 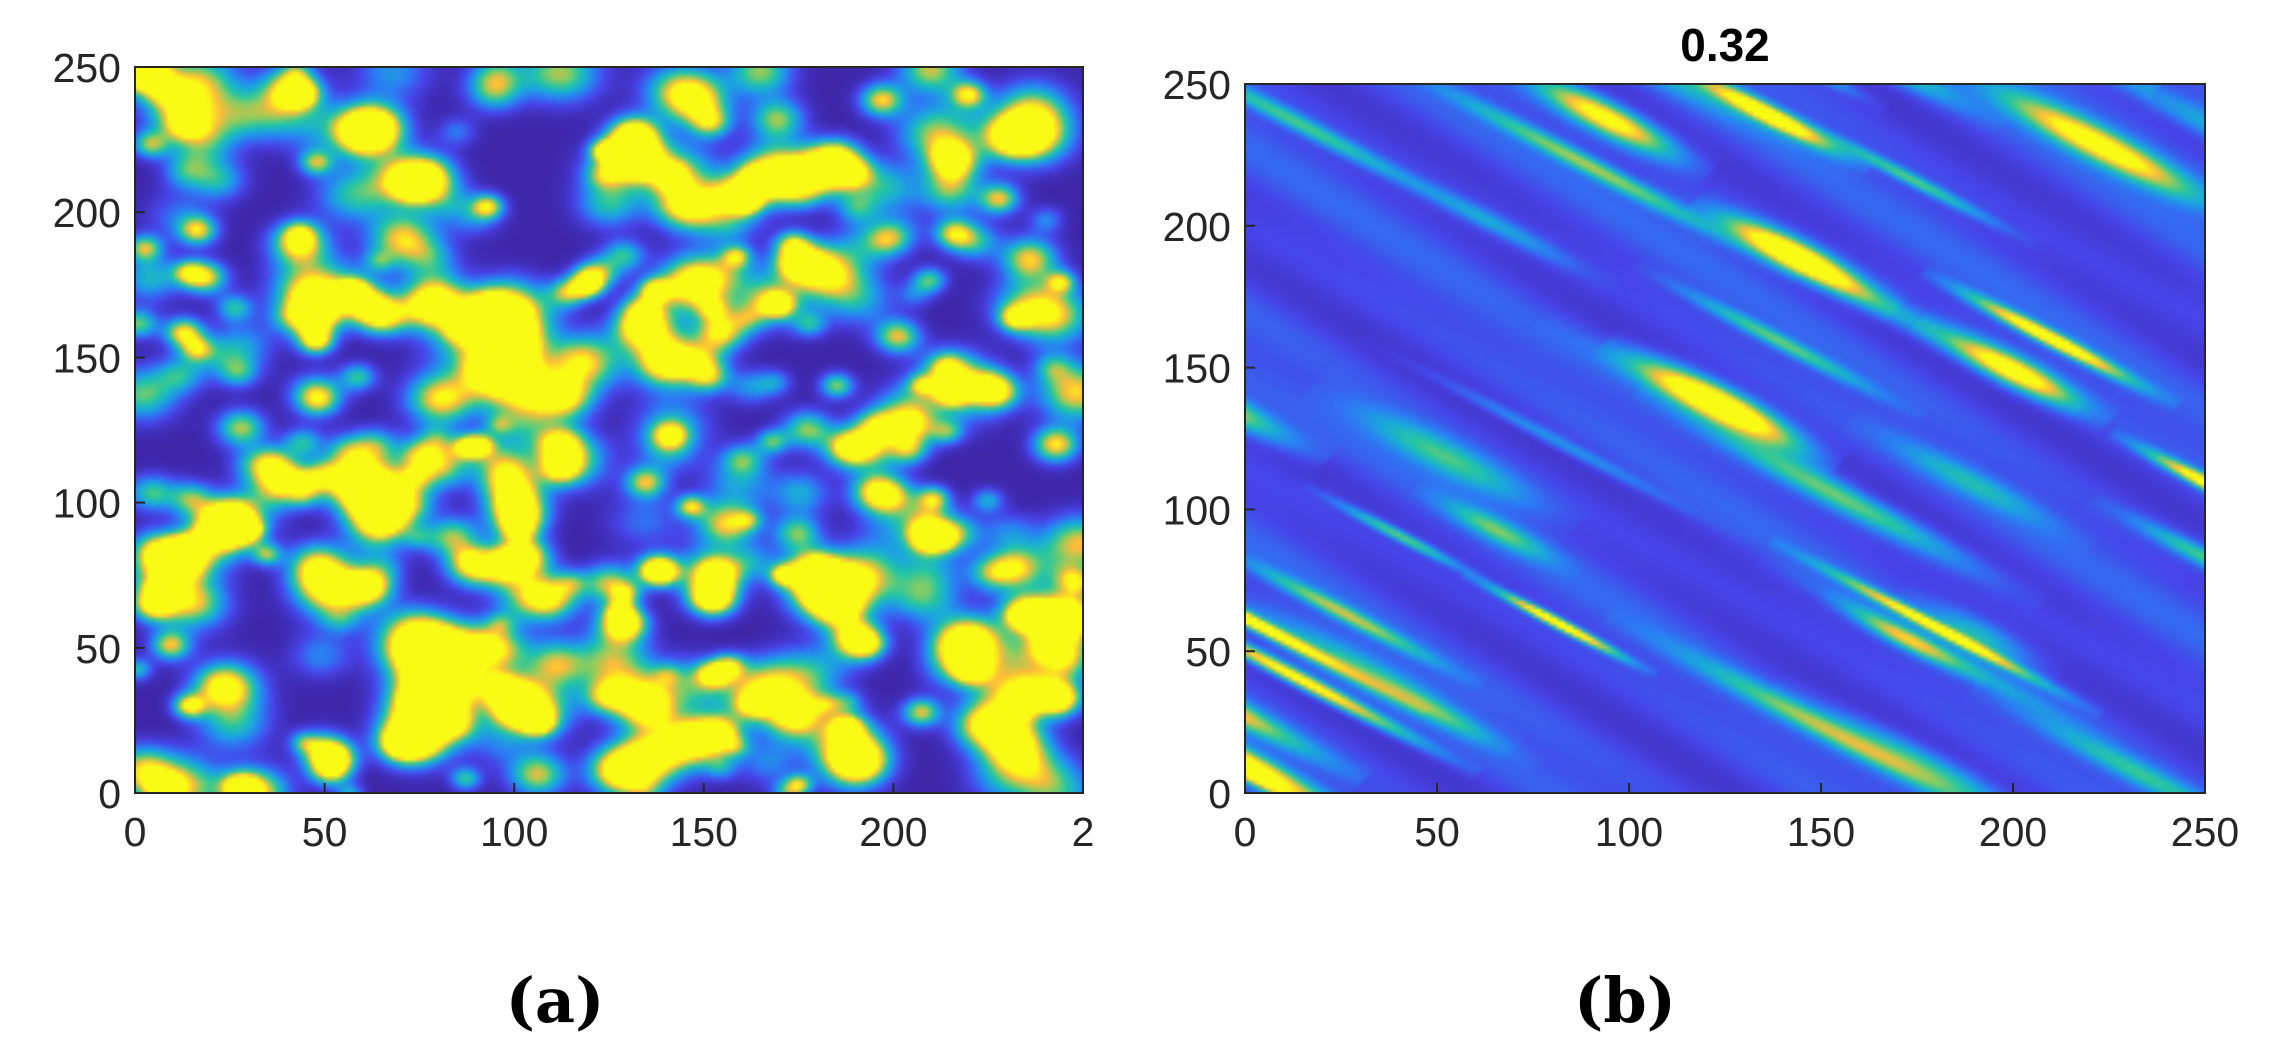 I want to click on y-ticks-b: 0 50 100 150 200 250, so click(x=1209, y=439).